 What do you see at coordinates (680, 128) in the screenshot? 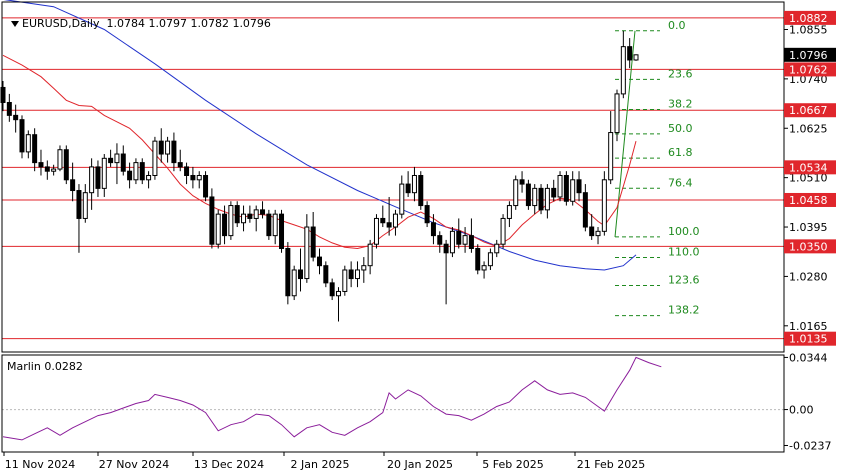
I see `fib-level-label: 50.0` at bounding box center [680, 128].